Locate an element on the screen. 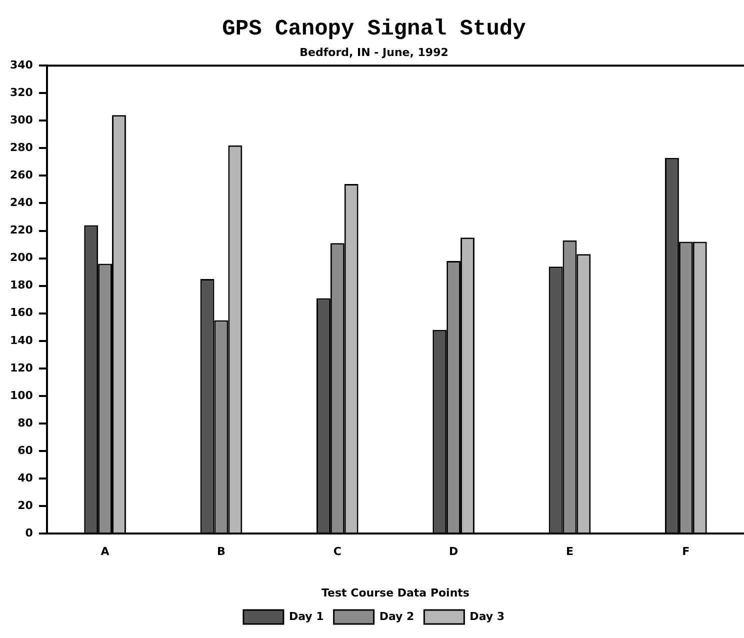 This screenshot has height=638, width=744. y-tick-label: 280 is located at coordinates (22, 147).